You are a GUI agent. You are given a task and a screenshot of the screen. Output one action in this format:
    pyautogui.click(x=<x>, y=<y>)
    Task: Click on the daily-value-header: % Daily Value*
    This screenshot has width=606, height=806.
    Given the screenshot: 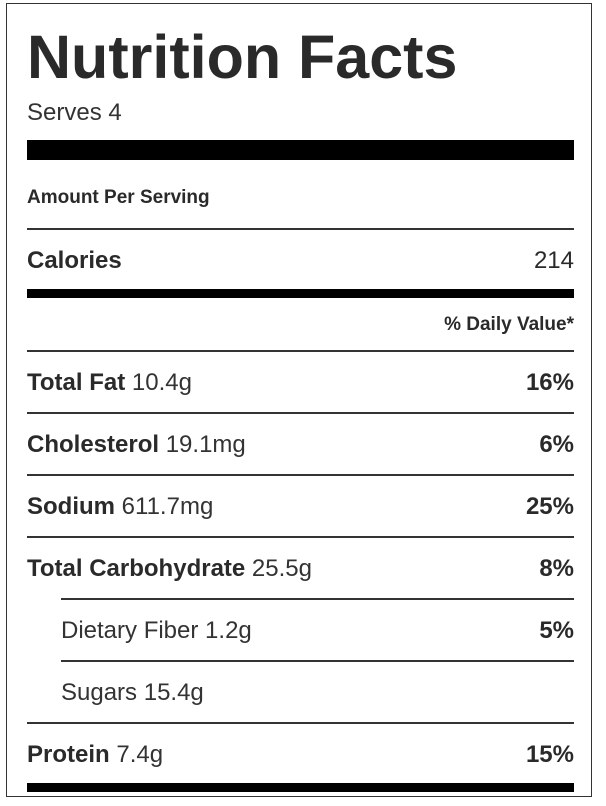 What is the action you would take?
    pyautogui.click(x=509, y=324)
    